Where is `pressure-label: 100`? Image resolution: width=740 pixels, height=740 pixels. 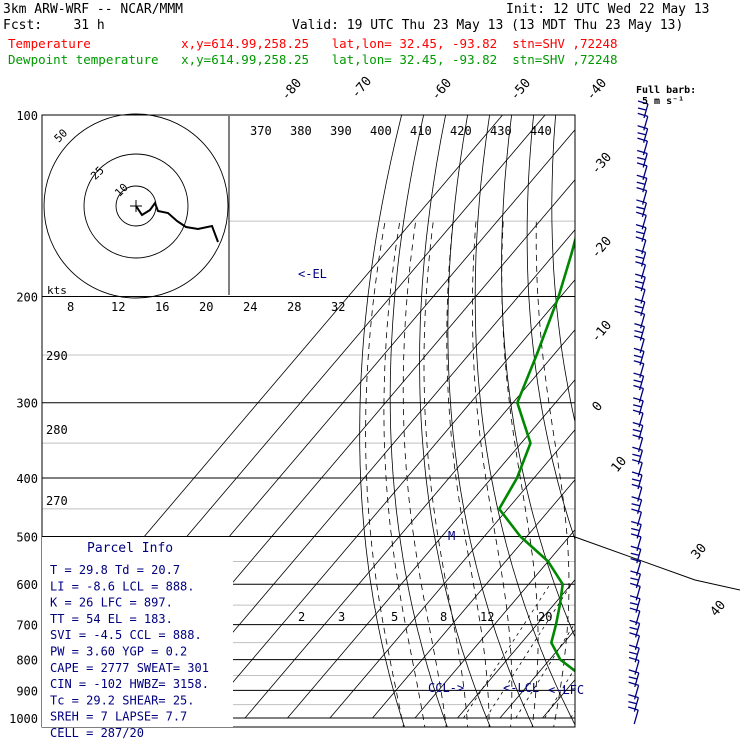
pressure-label: 100 is located at coordinates (27, 116).